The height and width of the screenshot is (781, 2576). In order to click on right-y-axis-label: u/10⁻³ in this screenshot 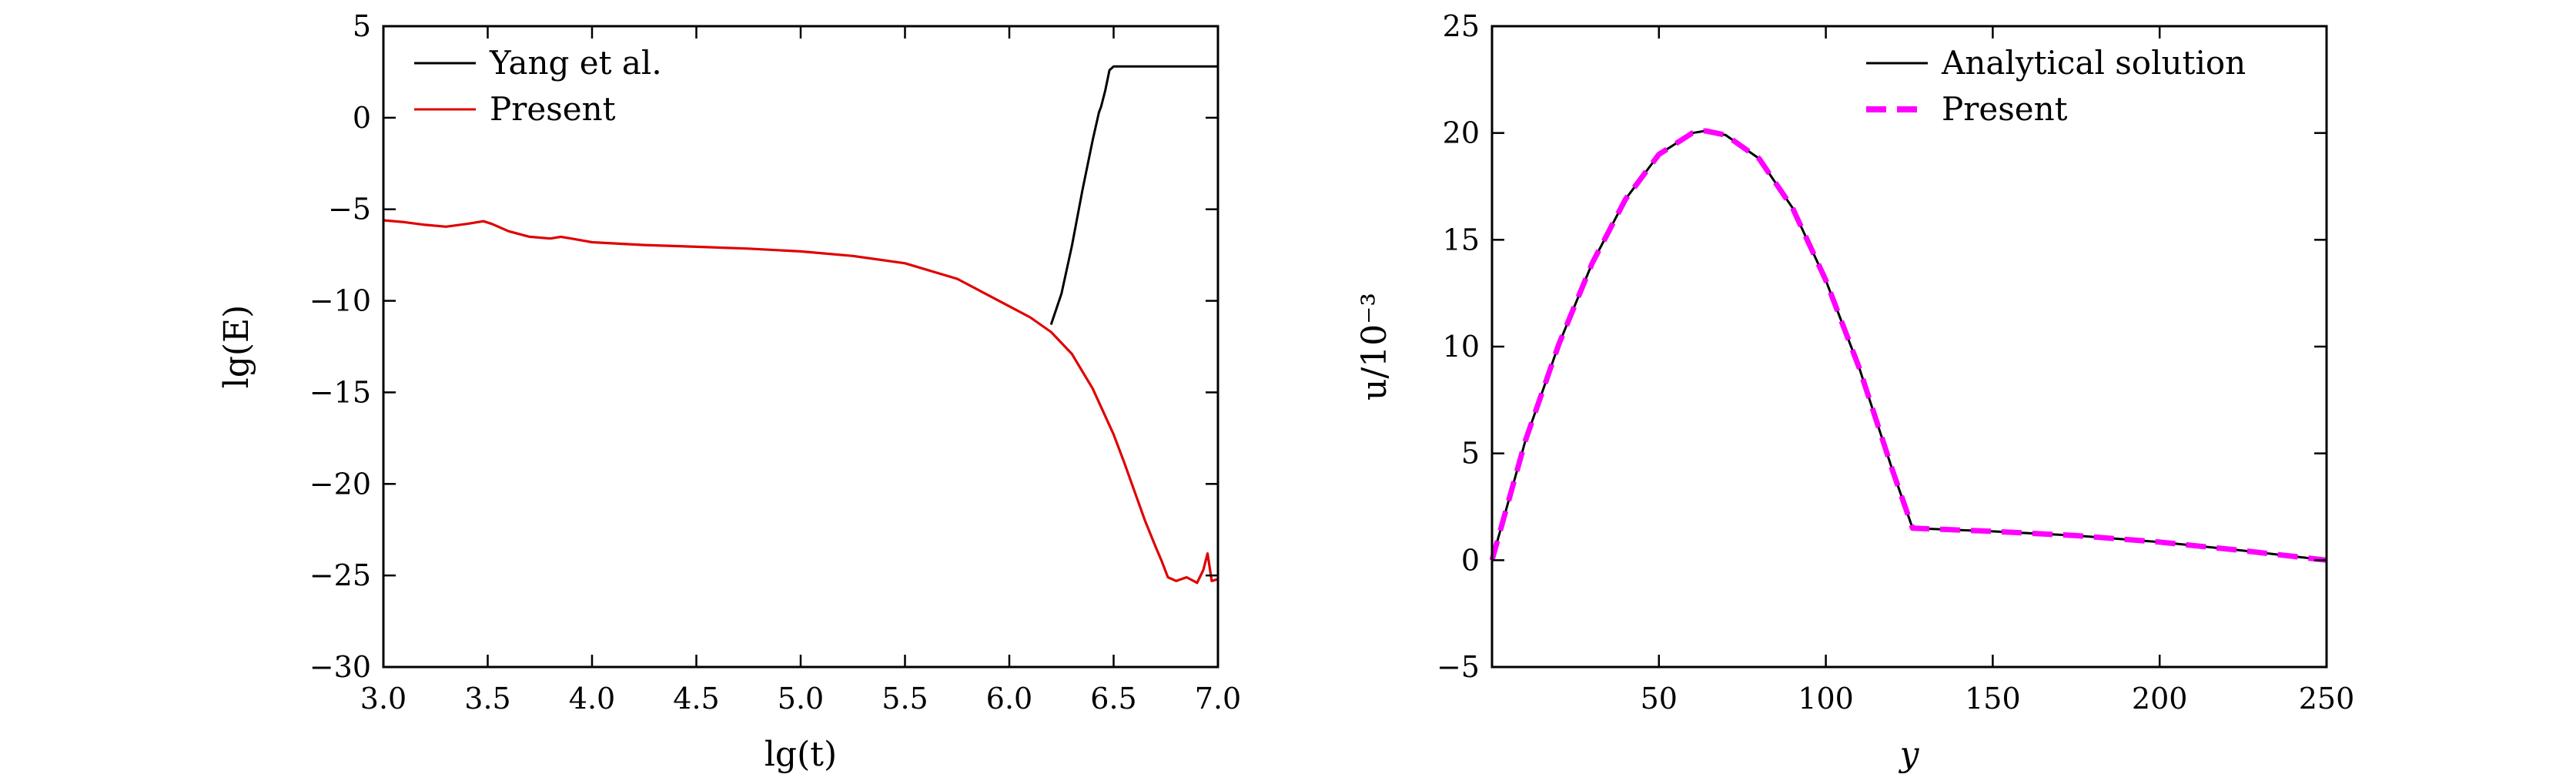, I will do `click(1375, 347)`.